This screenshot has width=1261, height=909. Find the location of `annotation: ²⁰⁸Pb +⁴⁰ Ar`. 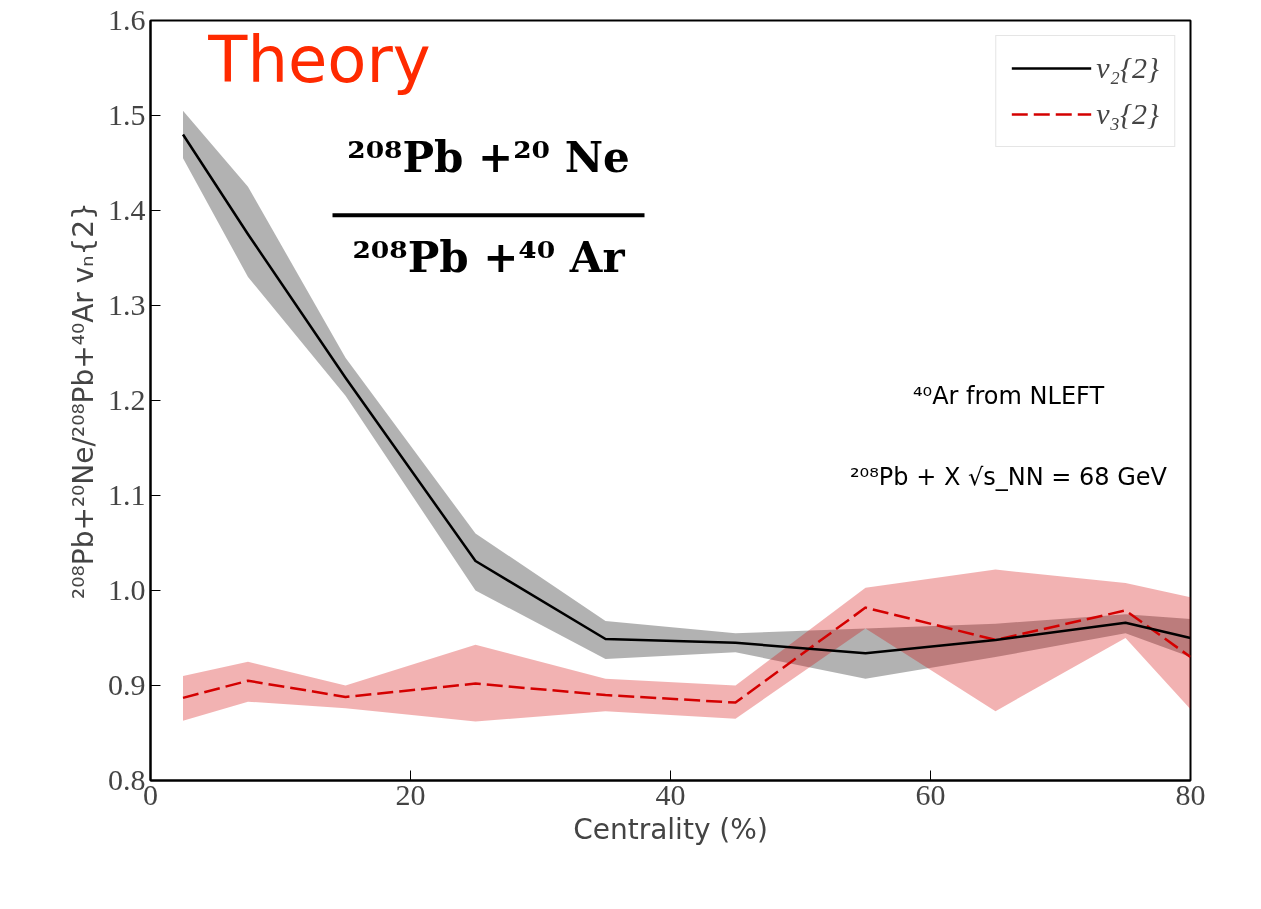

annotation: ²⁰⁸Pb +⁴⁰ Ar is located at coordinates (489, 257).